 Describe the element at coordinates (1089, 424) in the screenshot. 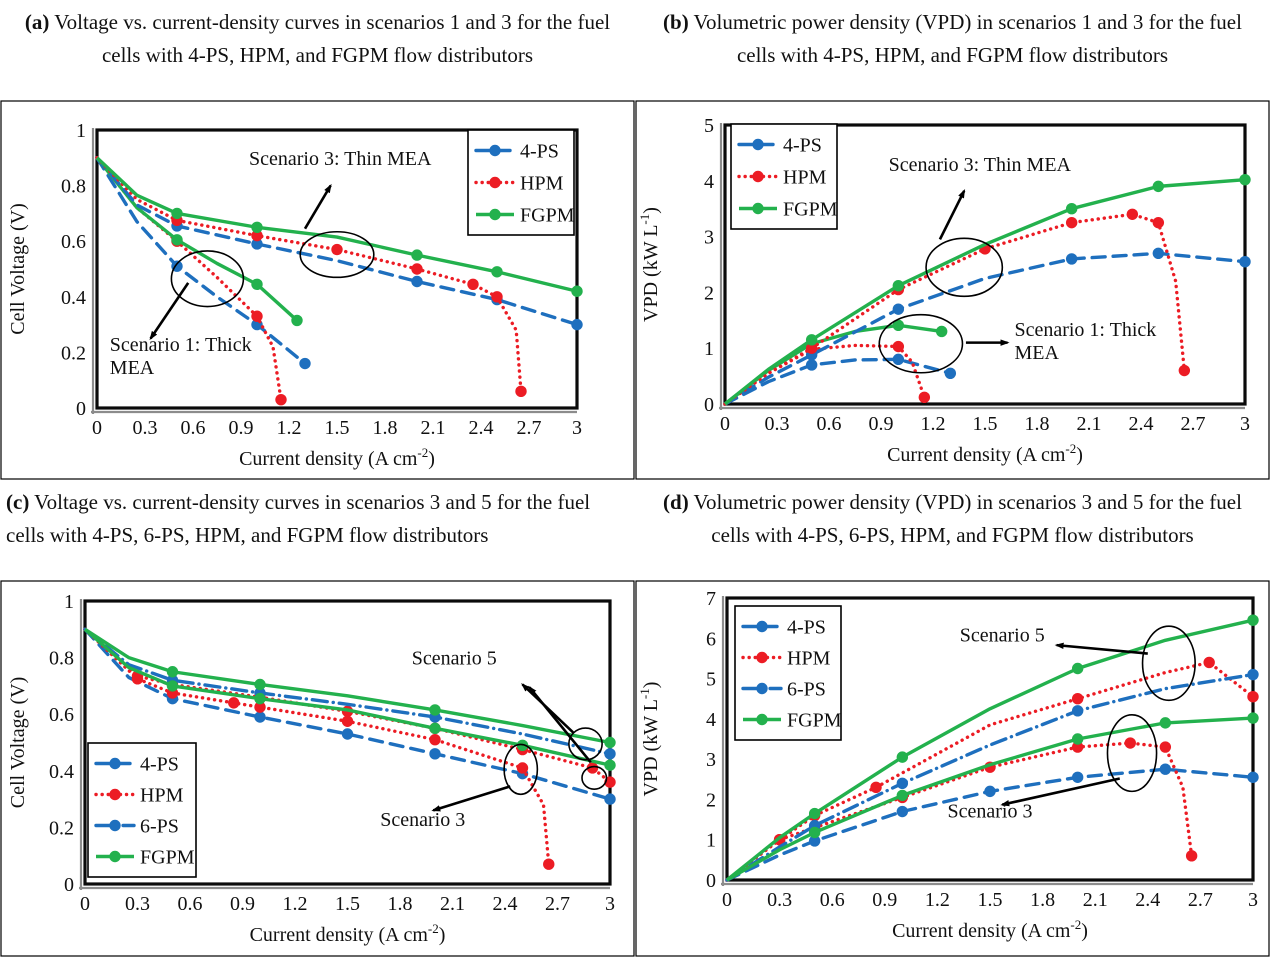

I see `x-tick-label: 2.1` at that location.